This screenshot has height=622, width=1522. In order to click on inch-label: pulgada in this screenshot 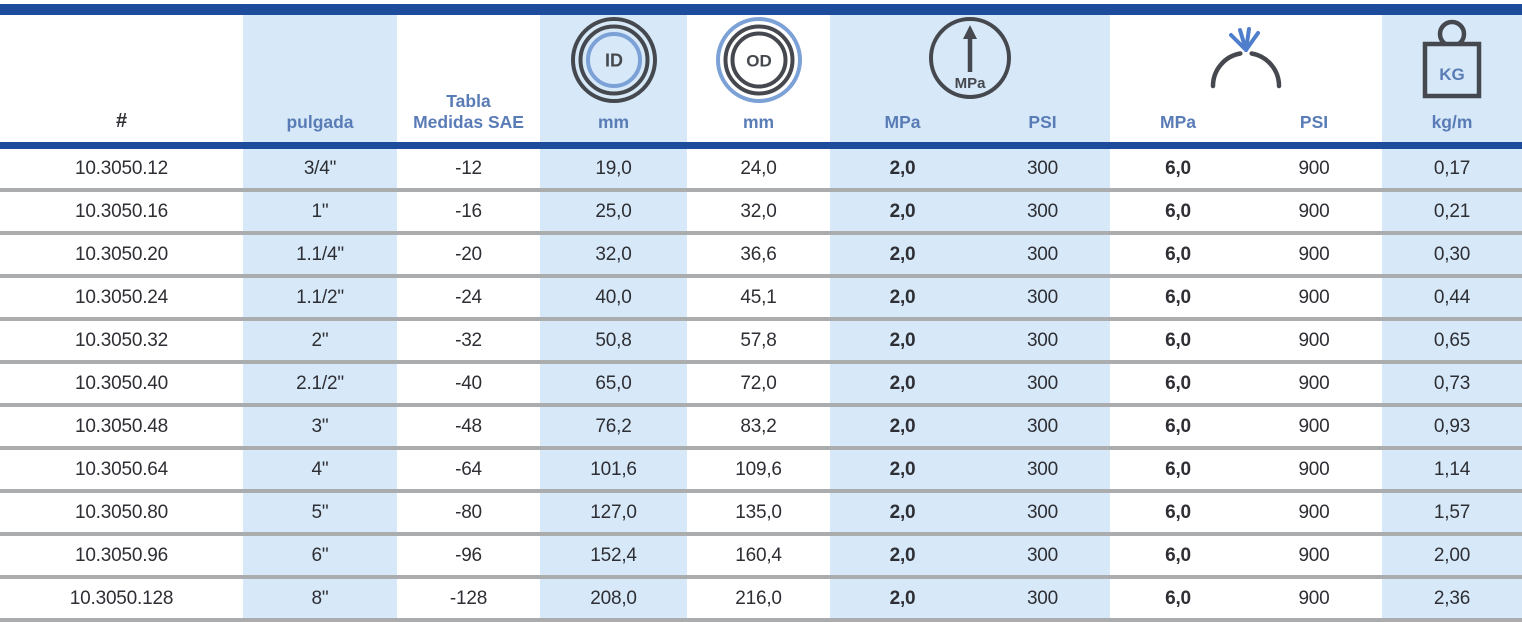, I will do `click(320, 122)`.